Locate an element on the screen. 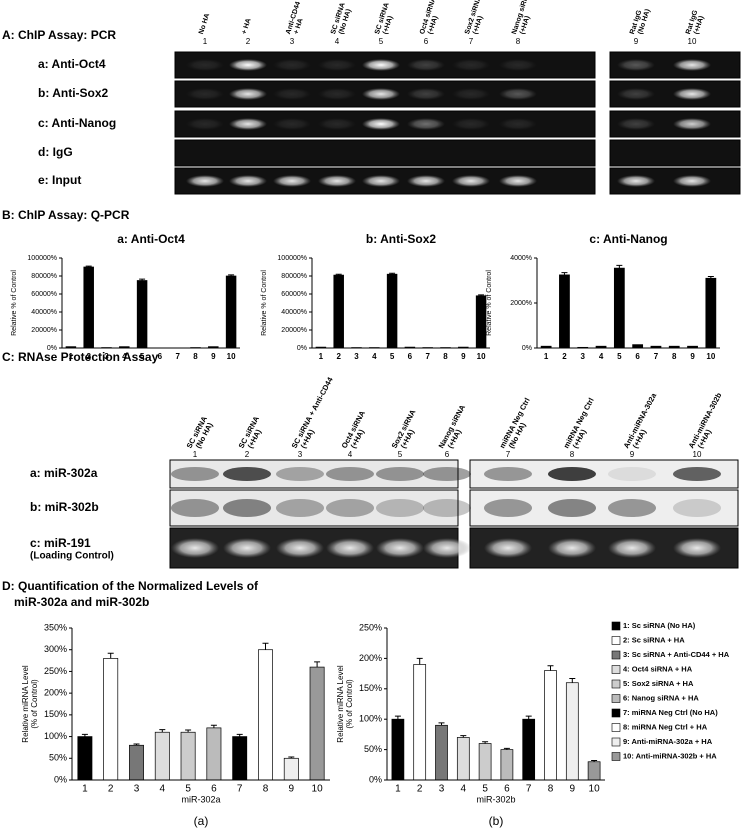 Image resolution: width=745 pixels, height=829 pixels. lane-number: 7 is located at coordinates (471, 41).